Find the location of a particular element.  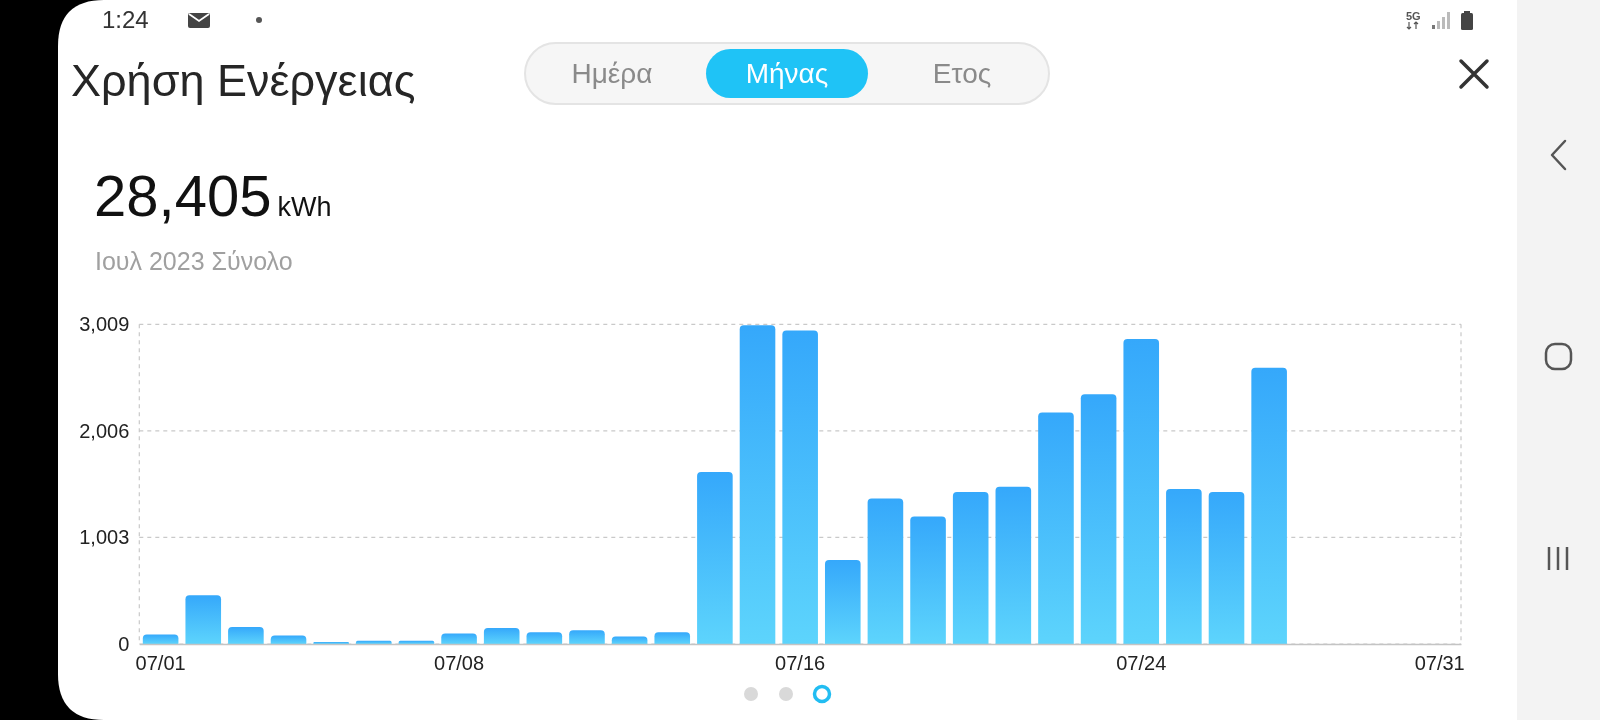

x-tick-label: 07/31 is located at coordinates (1439, 663).